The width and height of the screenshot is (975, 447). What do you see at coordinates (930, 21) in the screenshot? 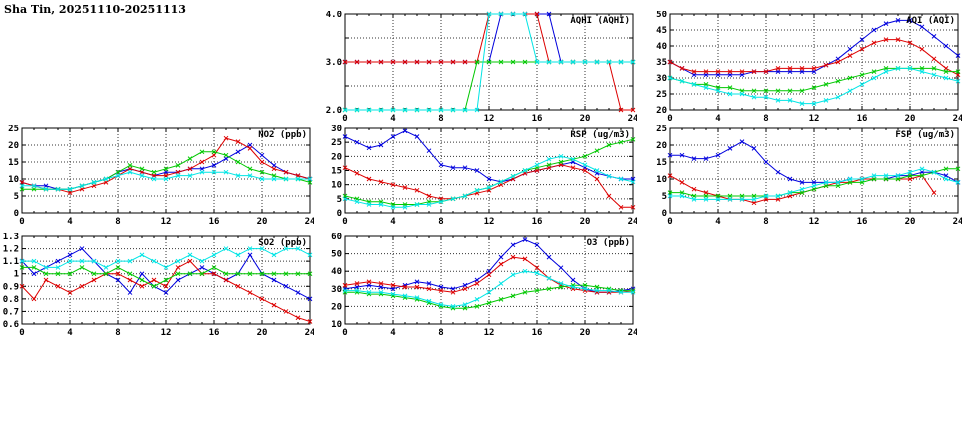
I see `svg-text: AQI (AQI)` at bounding box center [930, 21].